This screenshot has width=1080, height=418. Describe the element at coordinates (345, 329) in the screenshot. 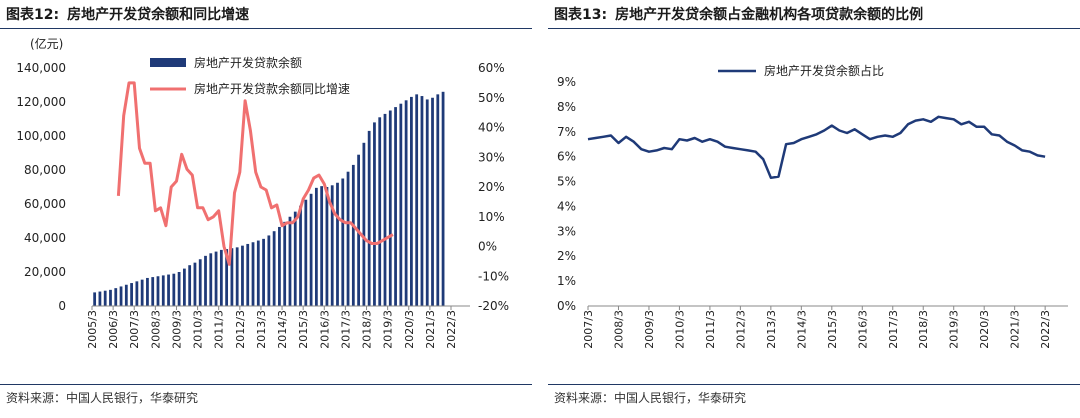

I see `x-tick-label: 2017/3` at that location.